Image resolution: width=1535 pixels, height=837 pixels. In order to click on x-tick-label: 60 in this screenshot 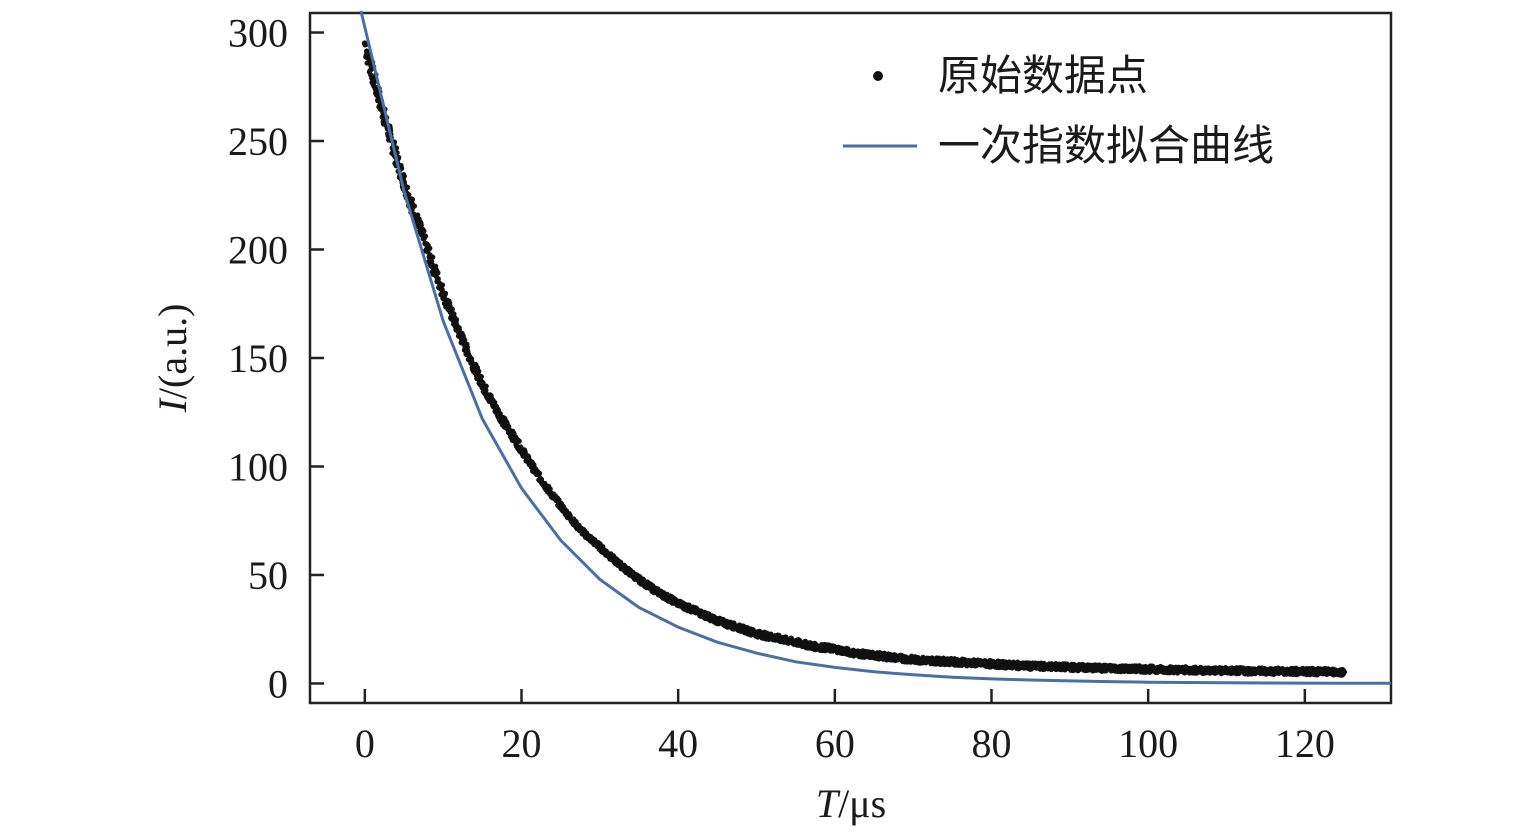, I will do `click(835, 743)`.